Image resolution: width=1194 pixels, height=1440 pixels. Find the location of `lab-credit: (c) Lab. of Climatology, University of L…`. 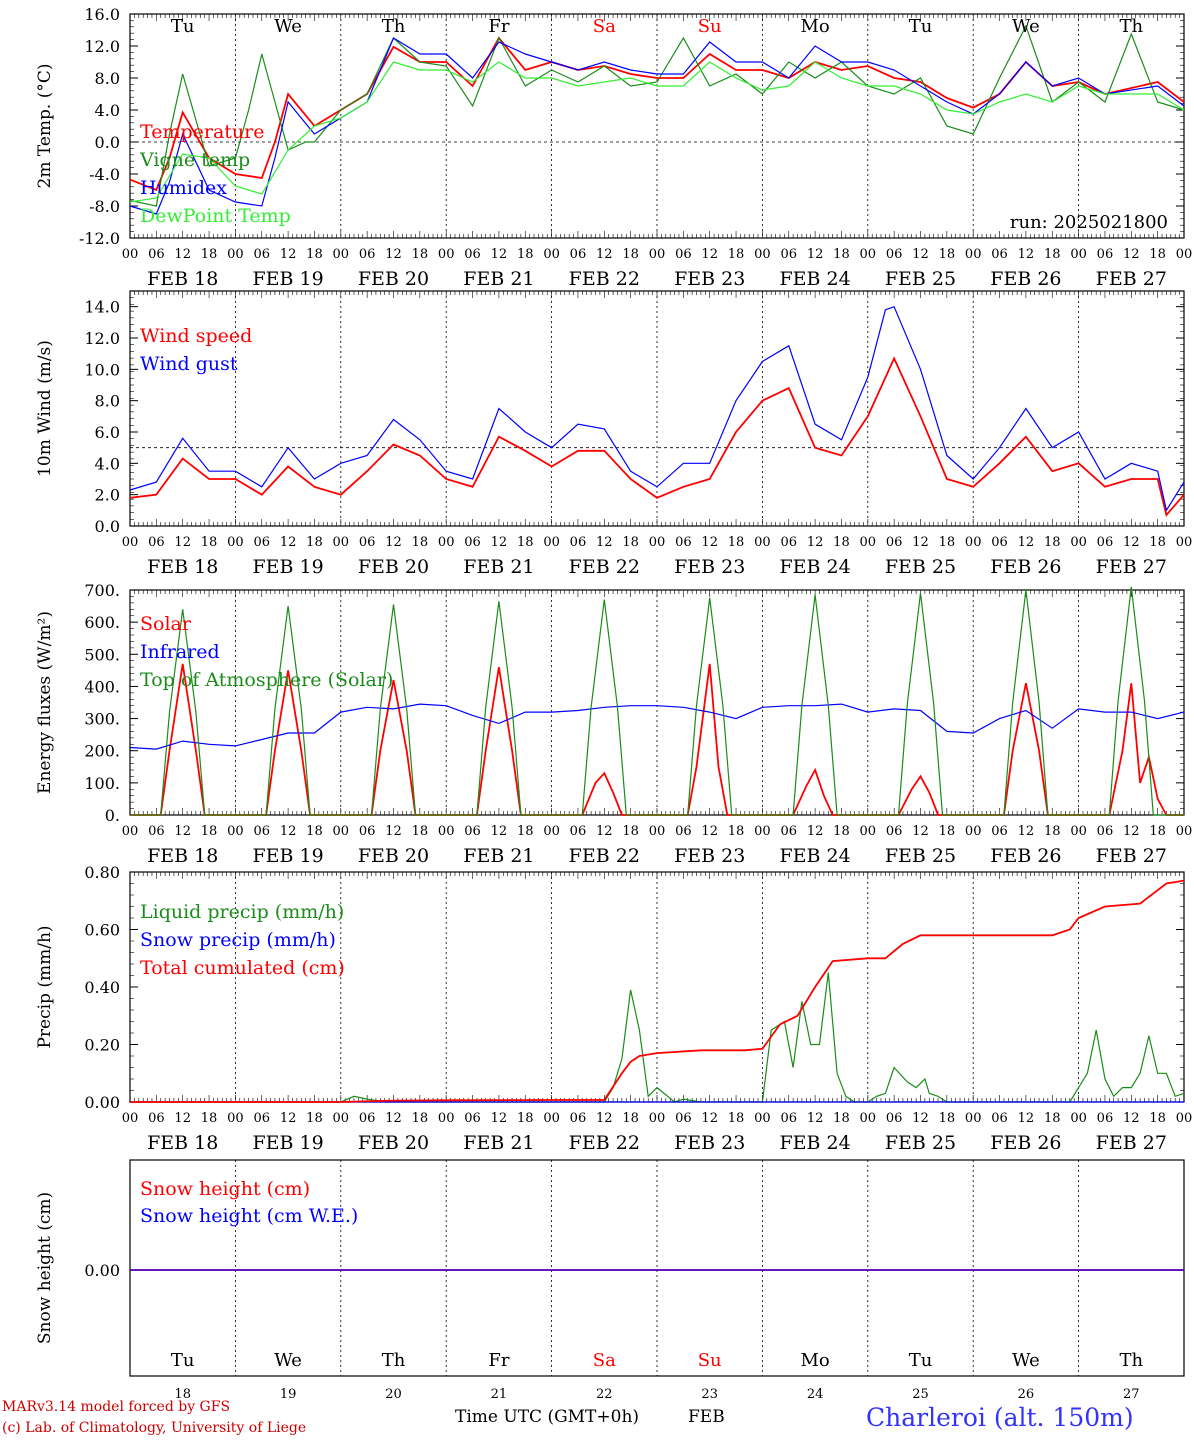

lab-credit: (c) Lab. of Climatology, University of L… is located at coordinates (154, 1428).